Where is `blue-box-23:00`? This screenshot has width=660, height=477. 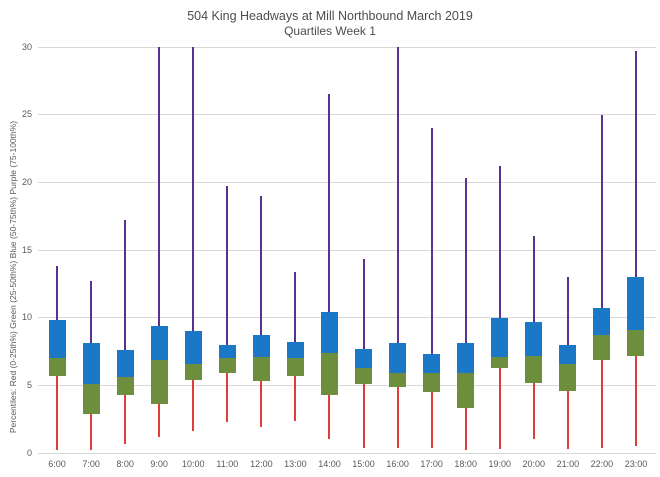 blue-box-23:00 is located at coordinates (636, 303).